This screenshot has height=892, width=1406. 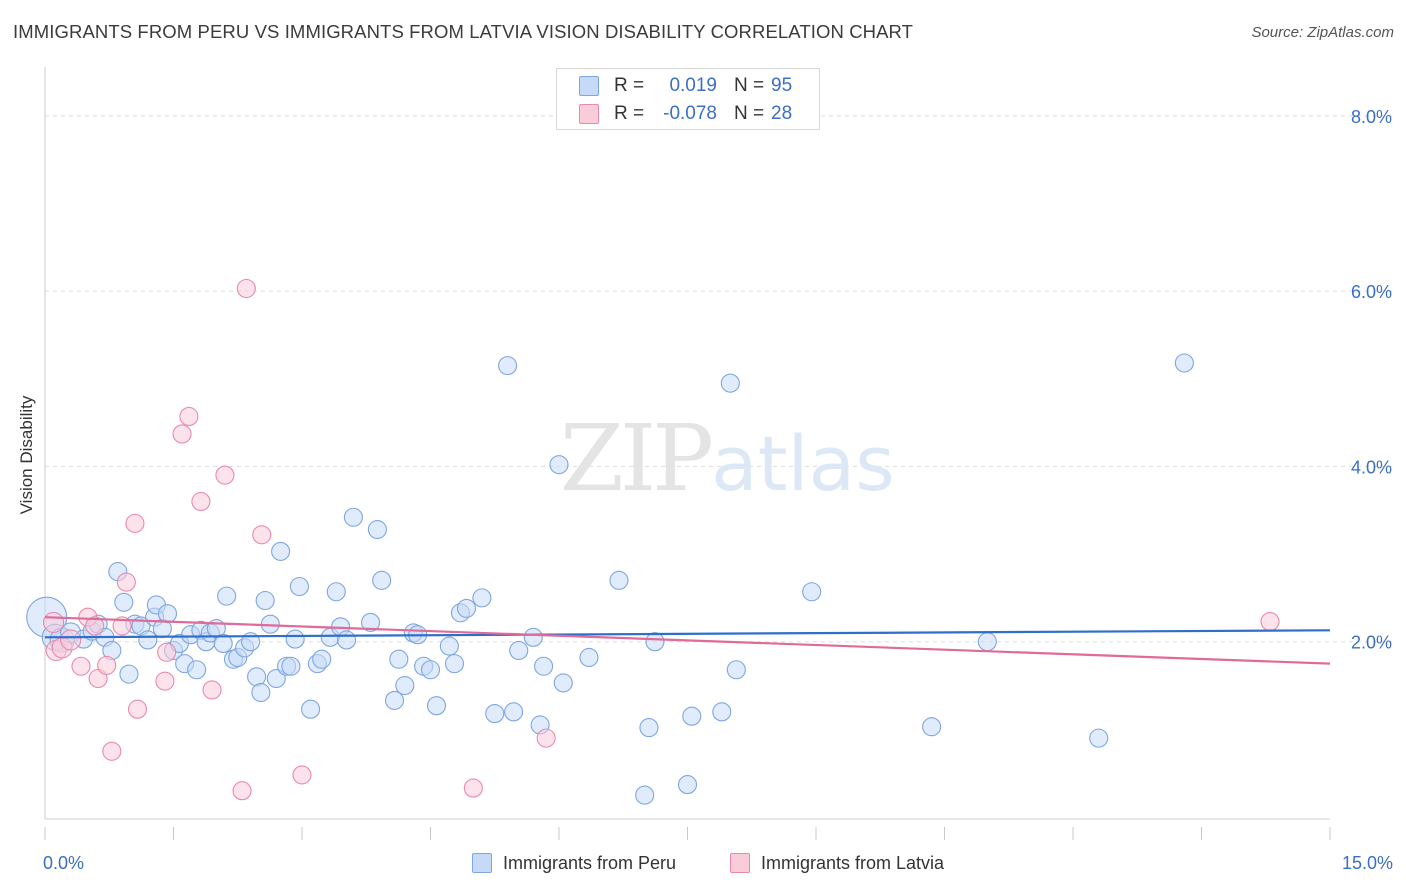 What do you see at coordinates (688, 86) in the screenshot?
I see `stats-row-peru: R = 0.019 N = 95` at bounding box center [688, 86].